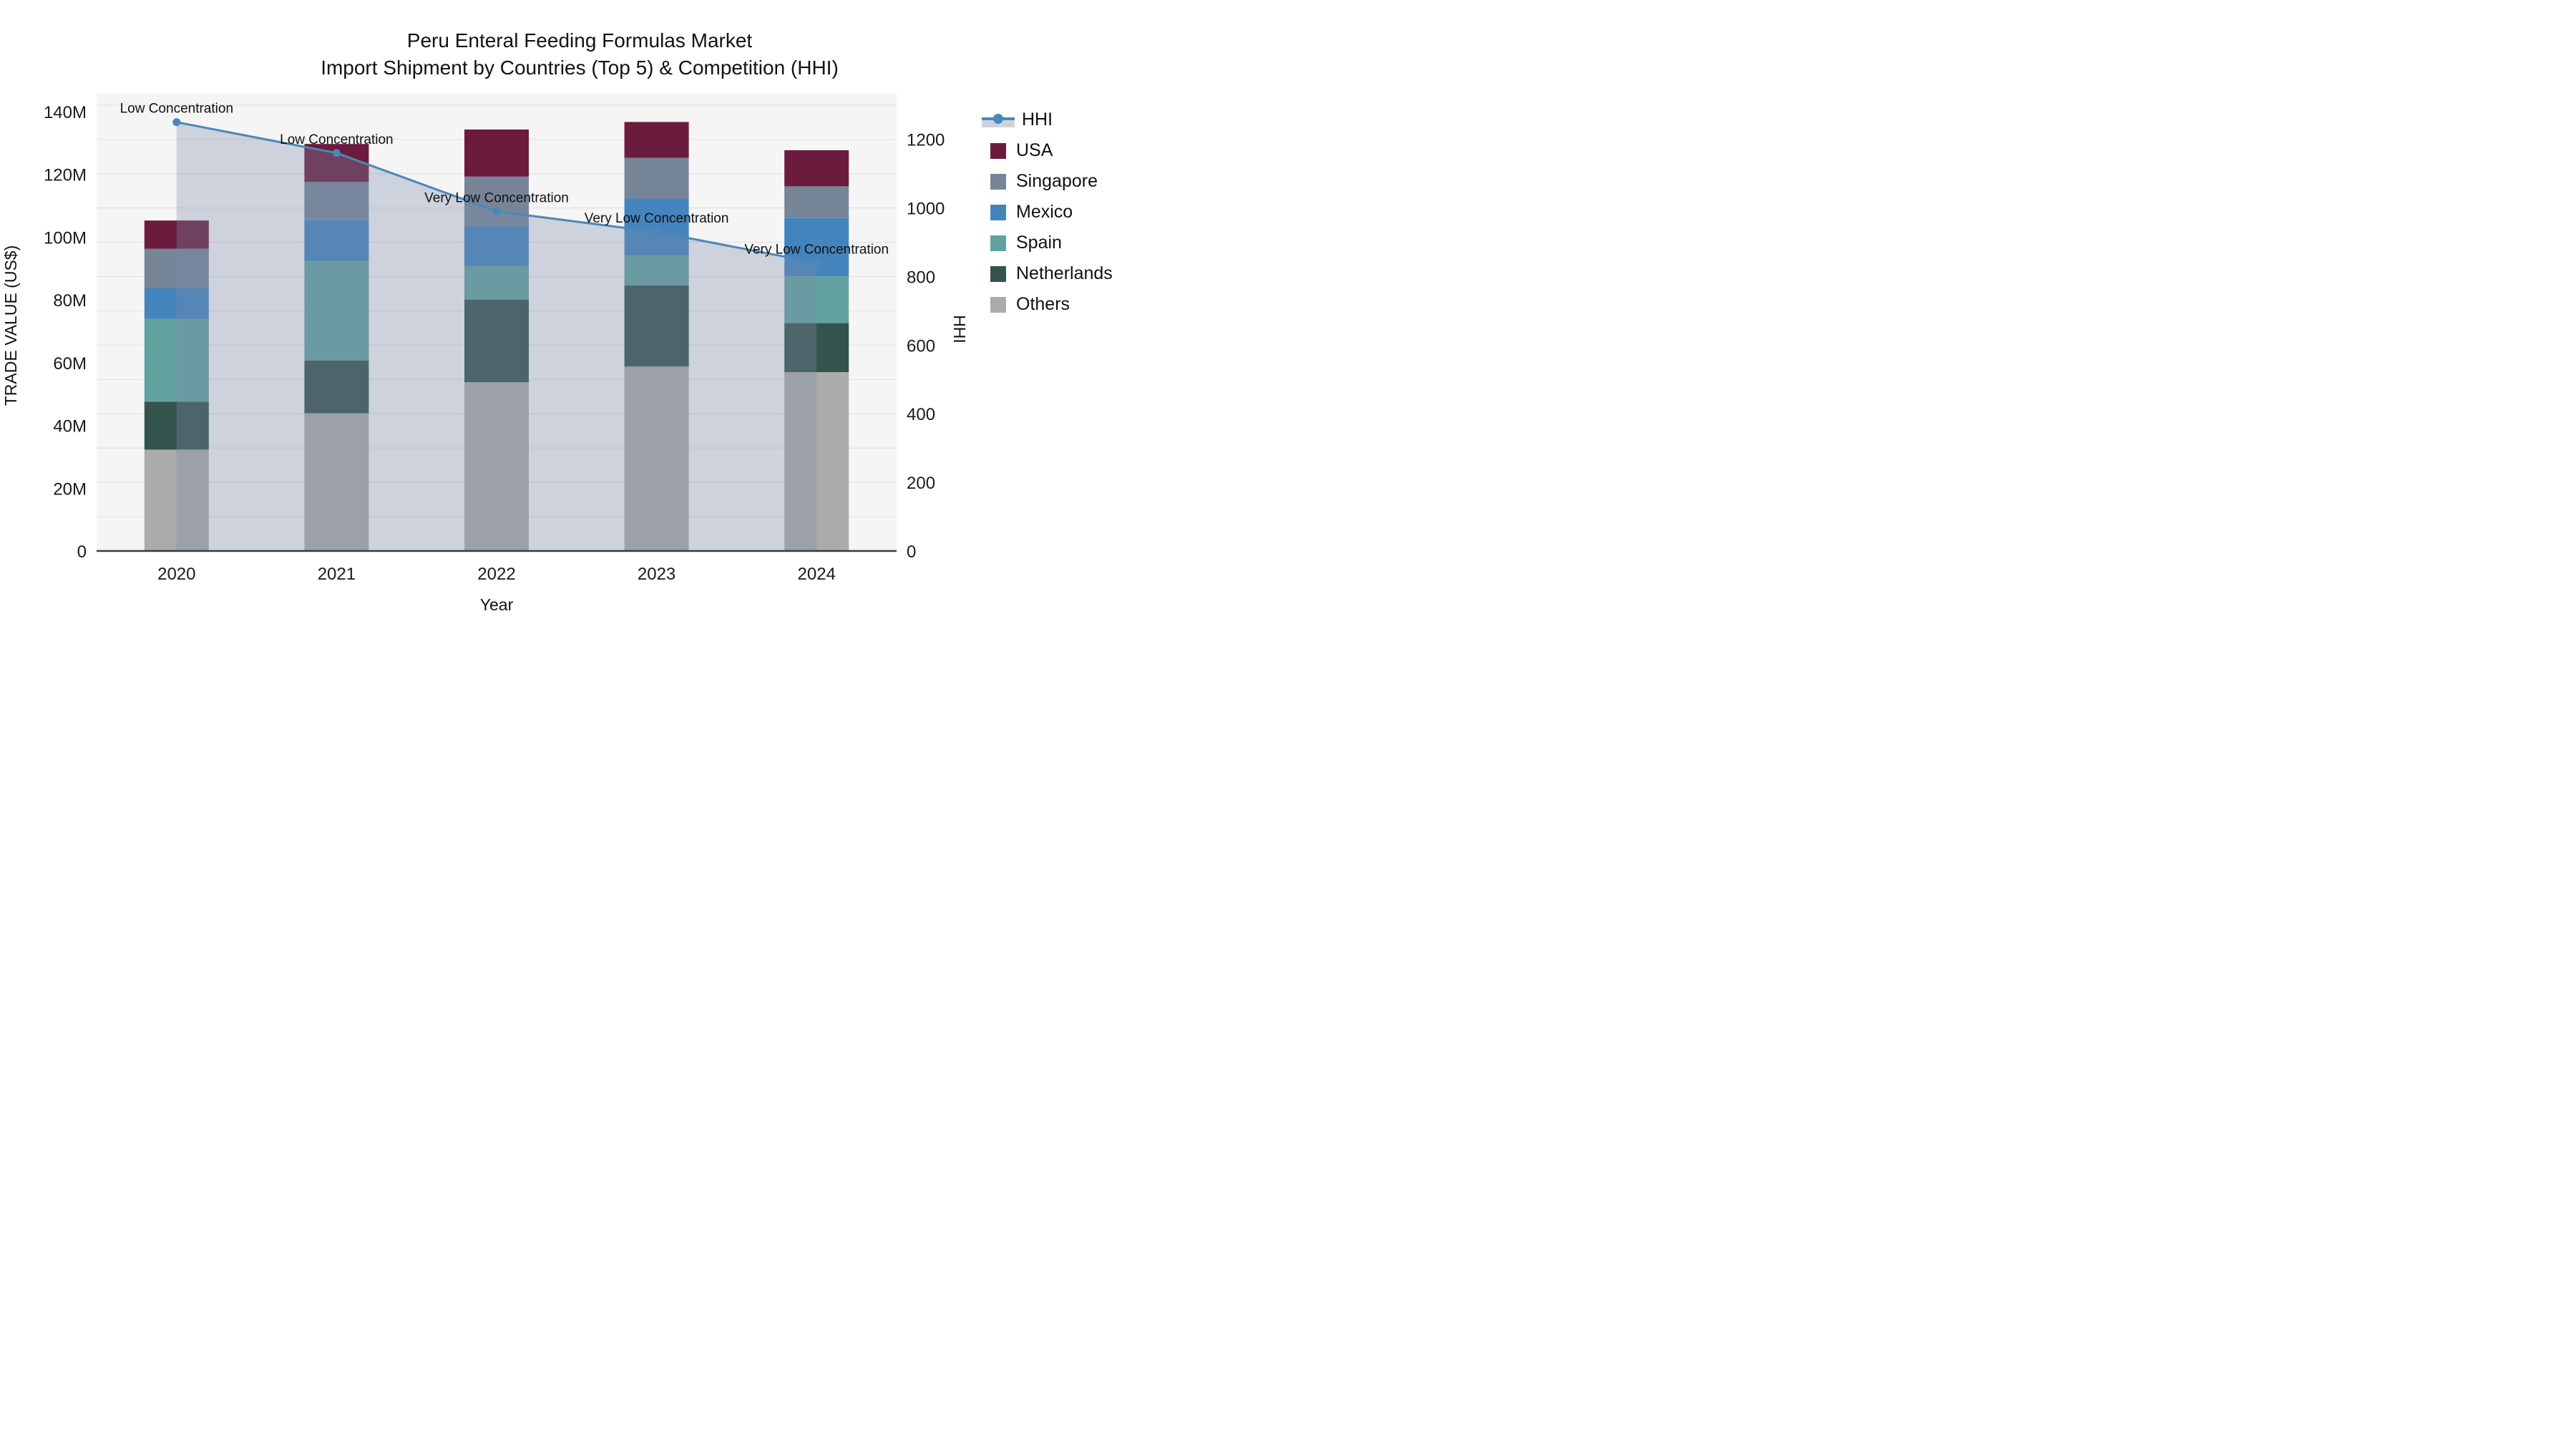 This screenshot has height=1449, width=2576. I want to click on x-tick-2020: 2020, so click(176, 574).